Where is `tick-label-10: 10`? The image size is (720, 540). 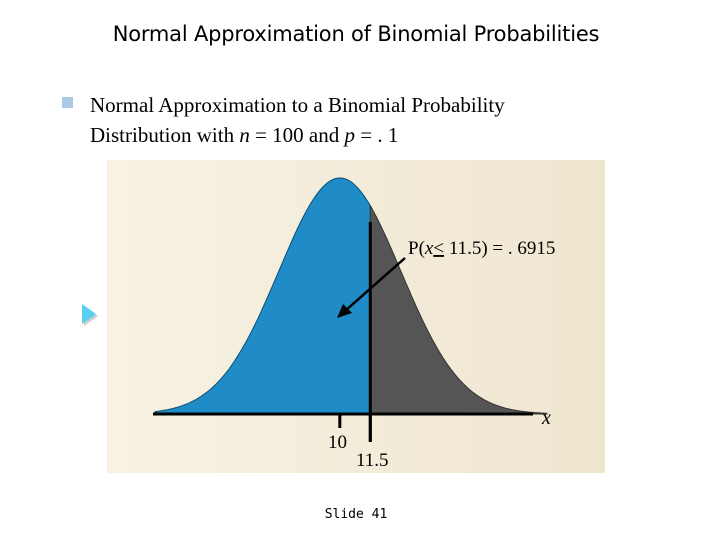 tick-label-10: 10 is located at coordinates (337, 442).